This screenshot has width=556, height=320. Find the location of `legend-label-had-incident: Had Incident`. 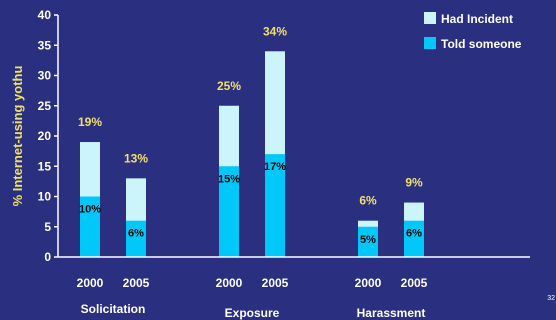

legend-label-had-incident: Had Incident is located at coordinates (477, 19).